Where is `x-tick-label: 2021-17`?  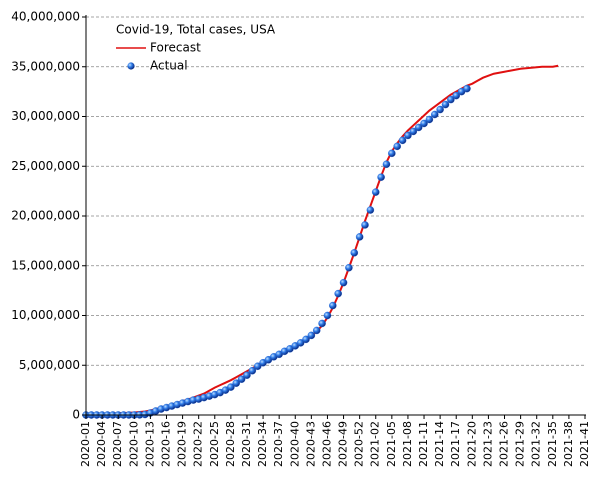 x-tick-label: 2021-17 is located at coordinates (455, 444).